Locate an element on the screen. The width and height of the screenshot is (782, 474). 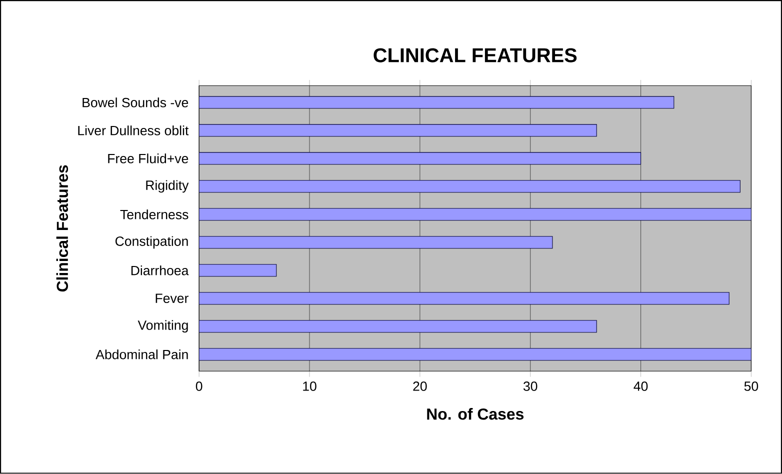
y-tick-label: Fever is located at coordinates (172, 299).